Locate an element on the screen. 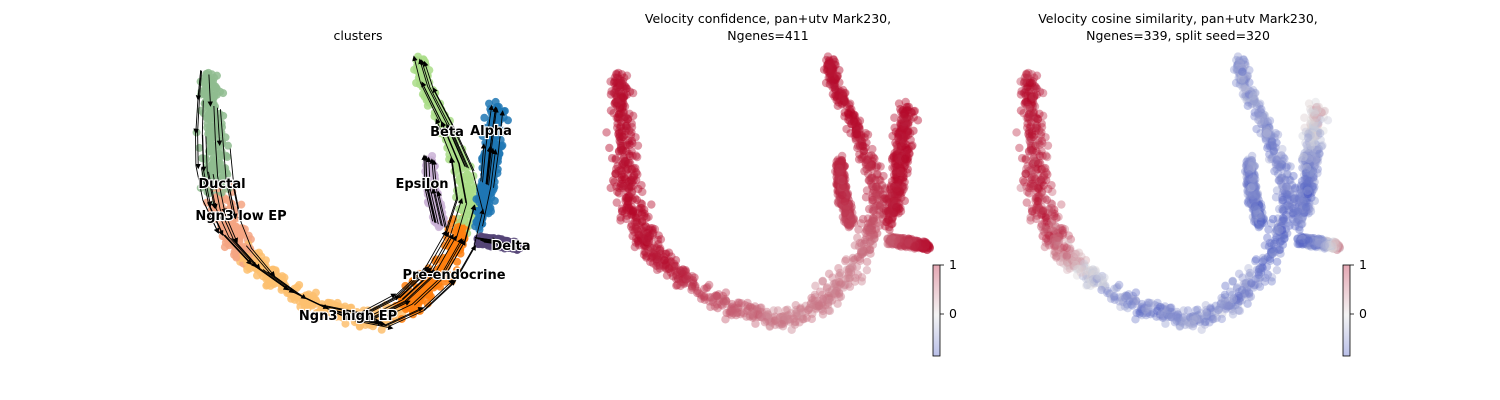 Image resolution: width=1500 pixels, height=400 pixels. panel-1-title: clusters is located at coordinates (357, 35).